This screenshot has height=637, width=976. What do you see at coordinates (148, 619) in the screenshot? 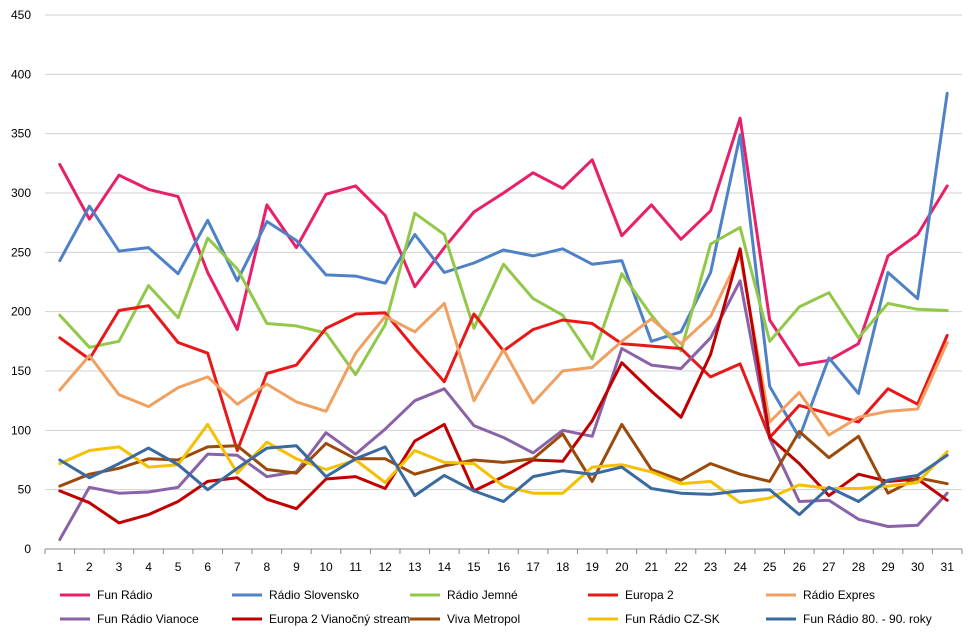
I see `legend-label: Fun Rádio Vianoce` at bounding box center [148, 619].